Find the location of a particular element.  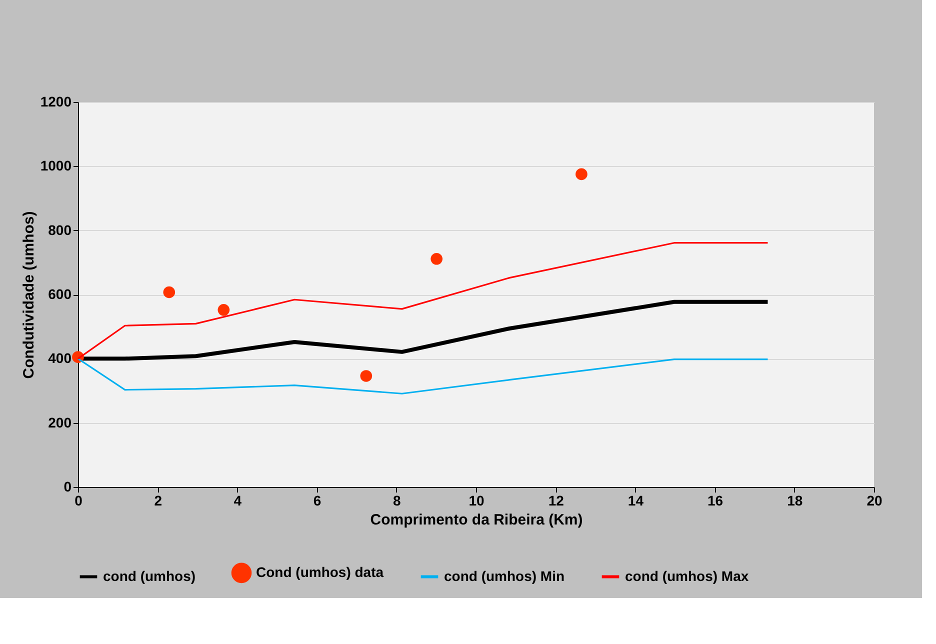

y-axis-title: Condutividade (umhos) is located at coordinates (29, 295).